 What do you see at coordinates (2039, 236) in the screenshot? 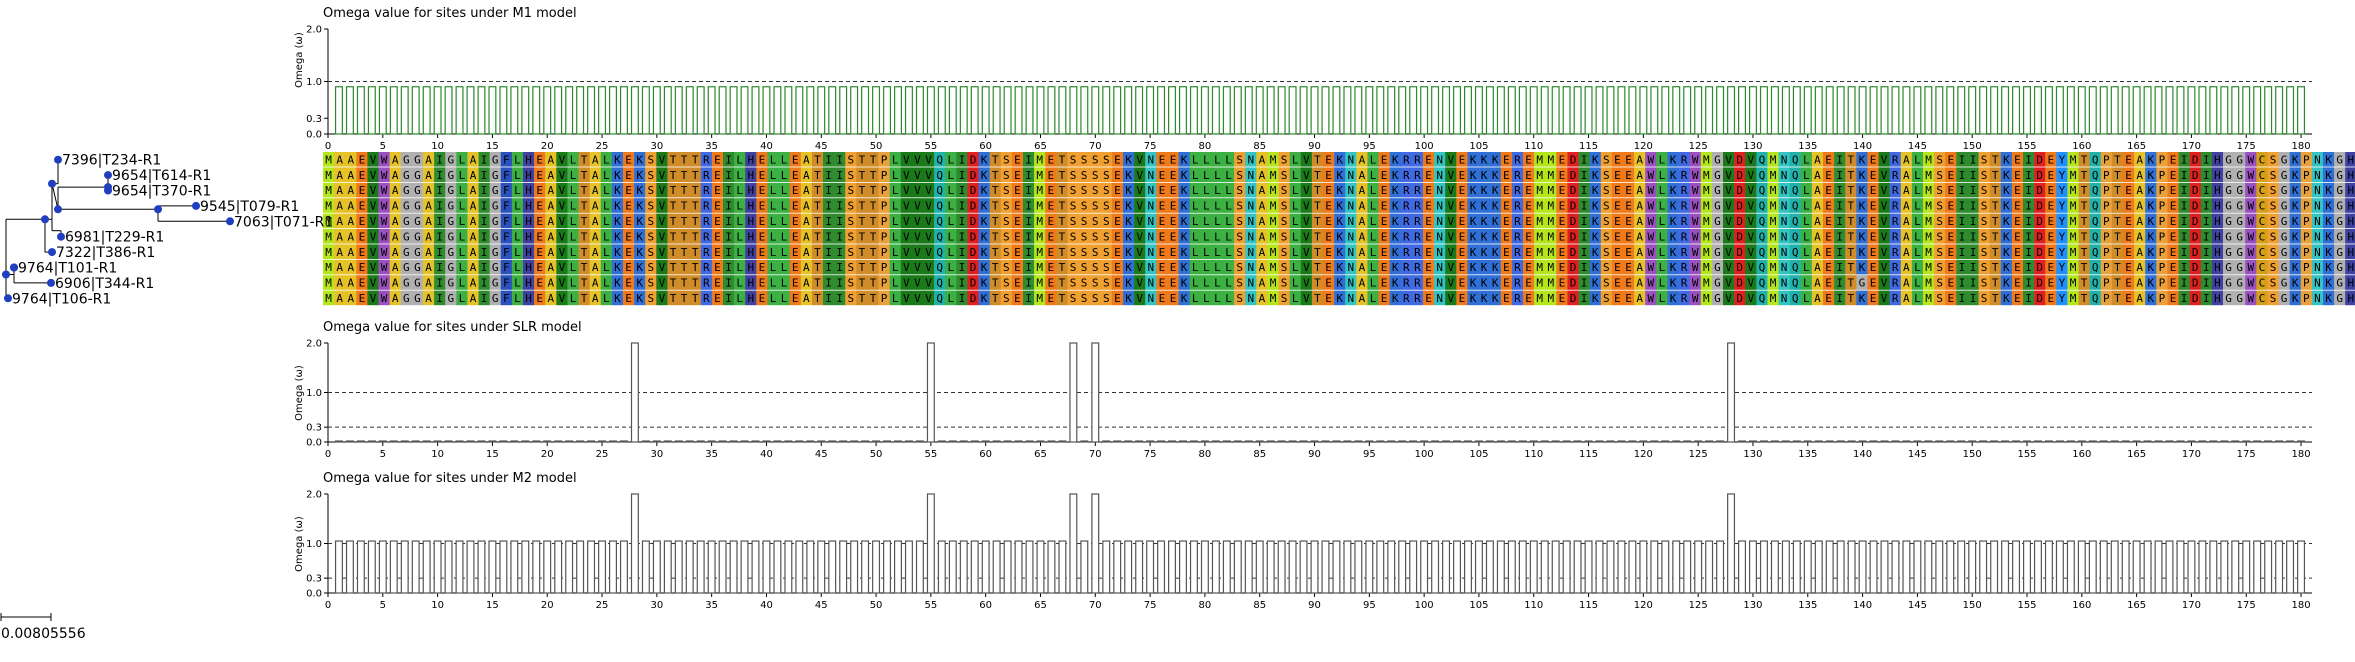
I see `residue-letter: D` at bounding box center [2039, 236].